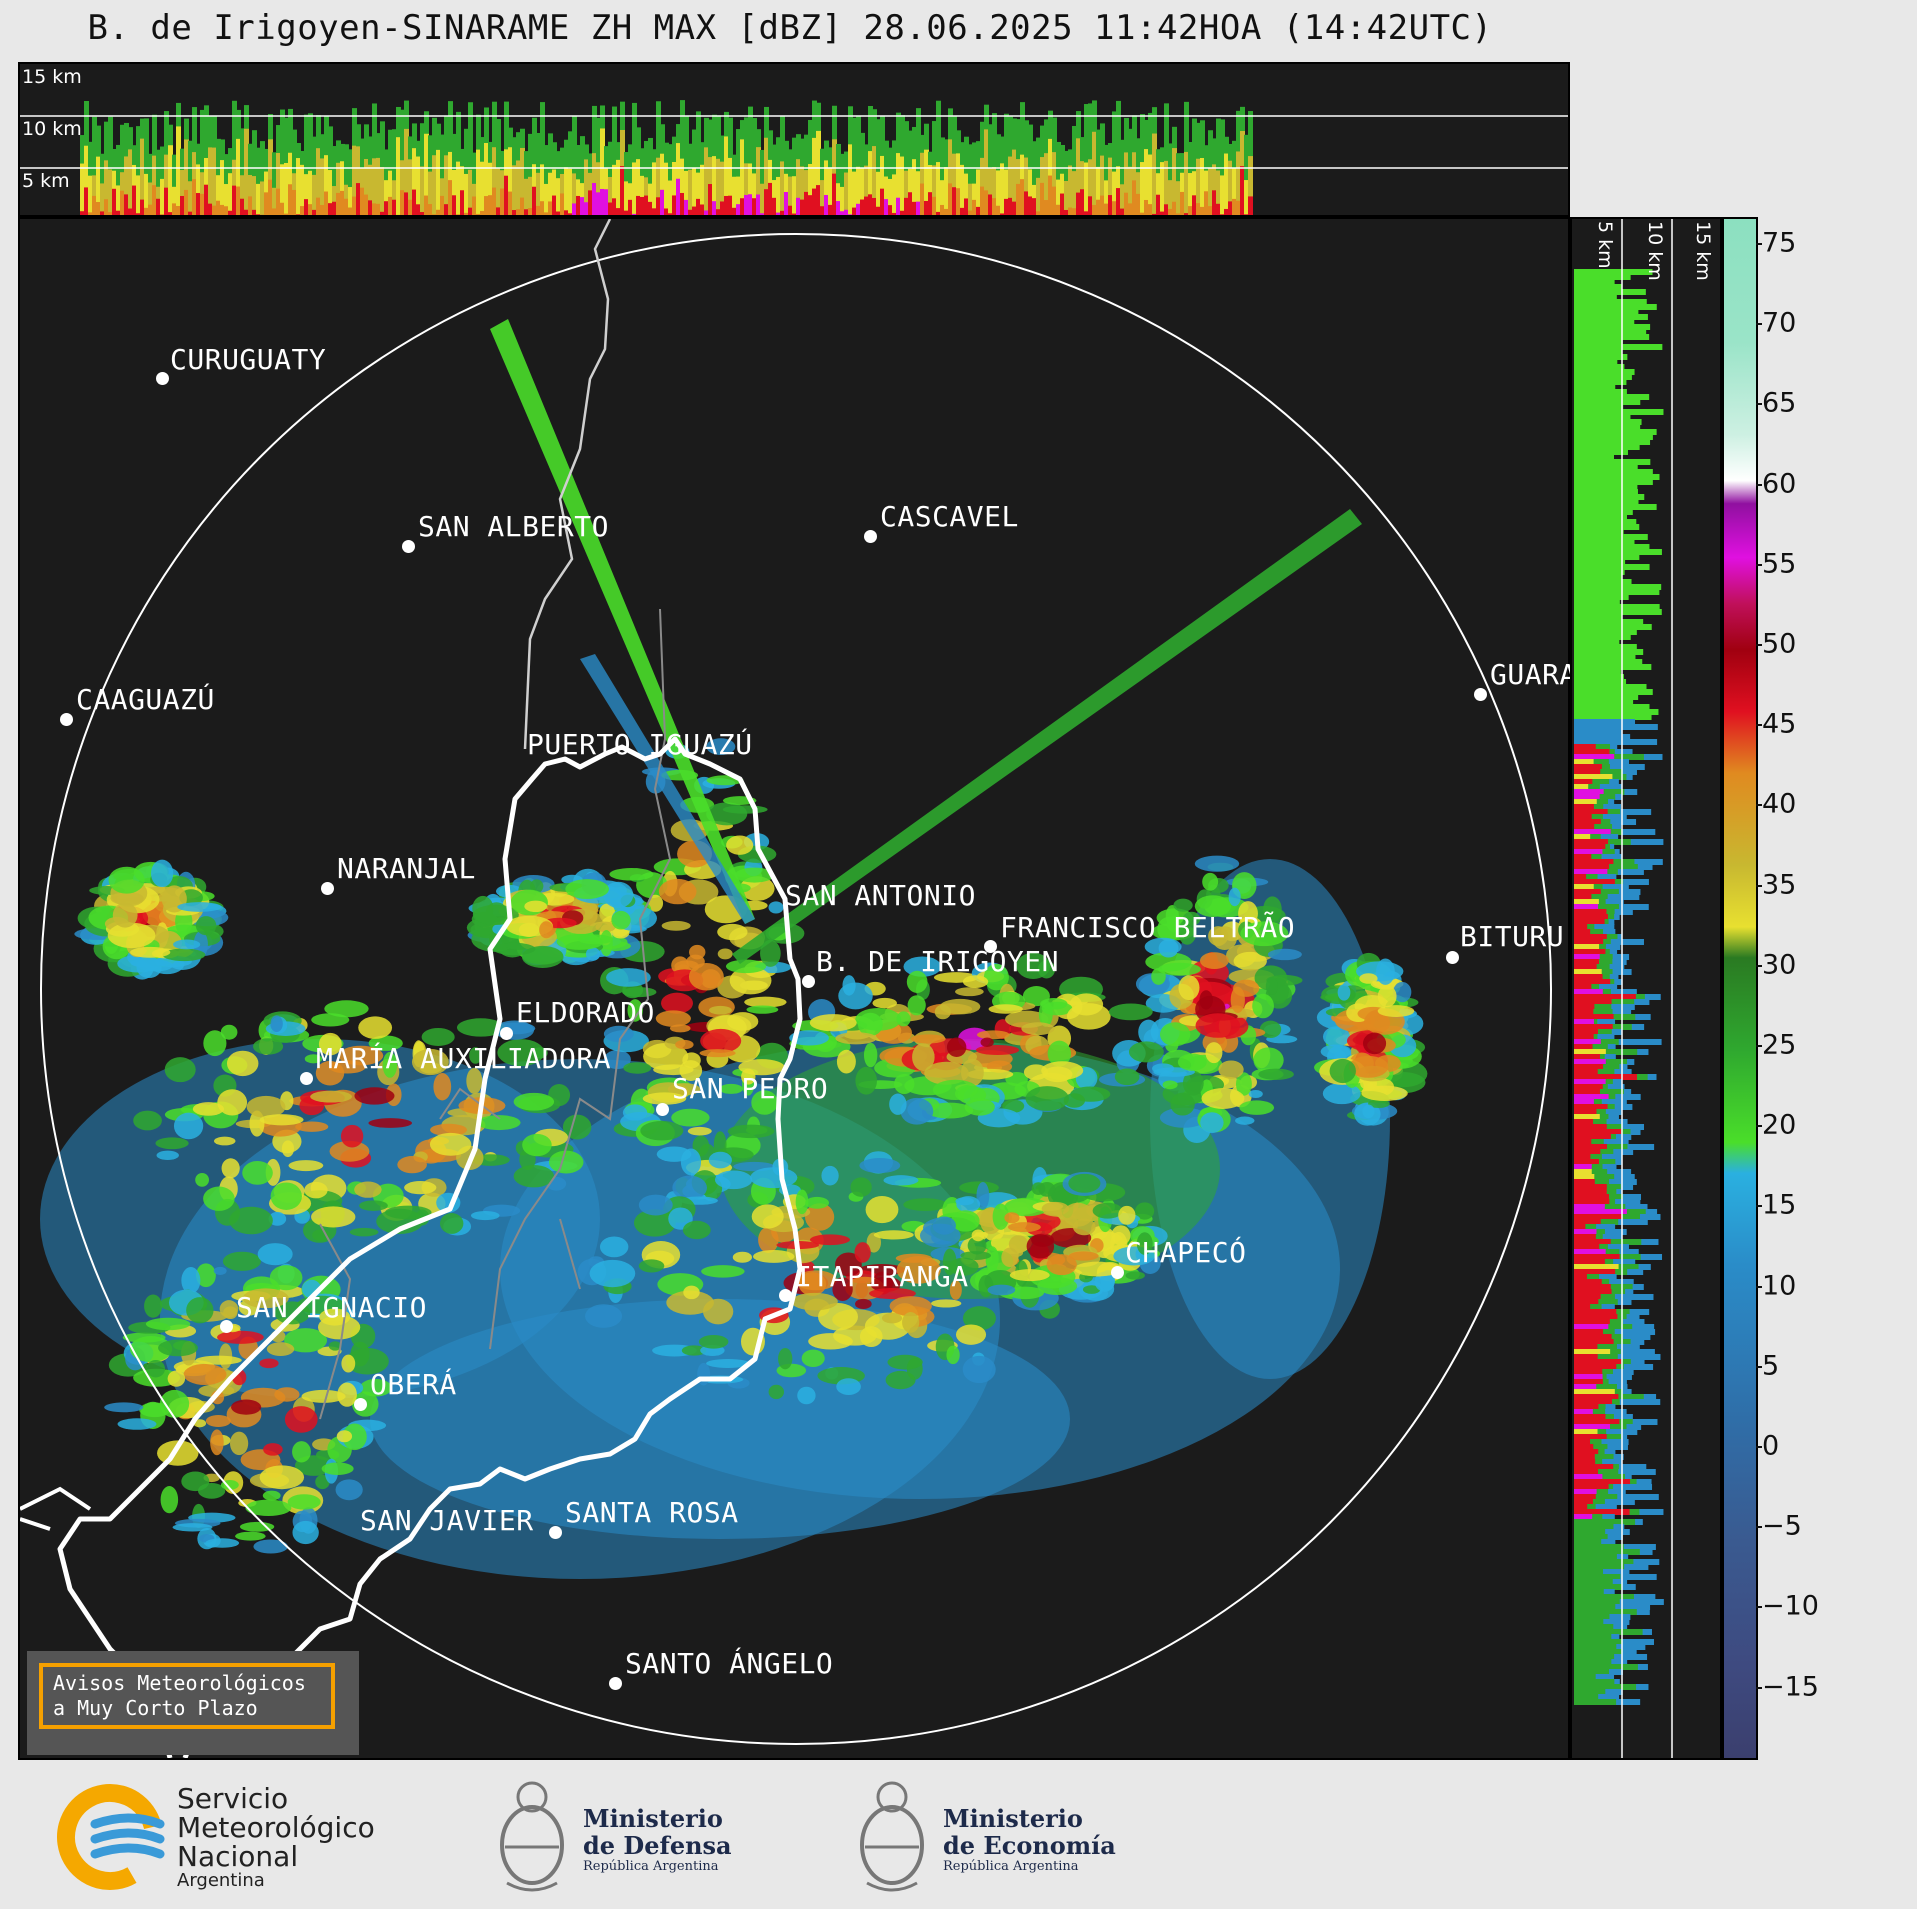 The height and width of the screenshot is (1909, 1917). What do you see at coordinates (513, 526) in the screenshot?
I see `city-label: SAN ALBERTO` at bounding box center [513, 526].